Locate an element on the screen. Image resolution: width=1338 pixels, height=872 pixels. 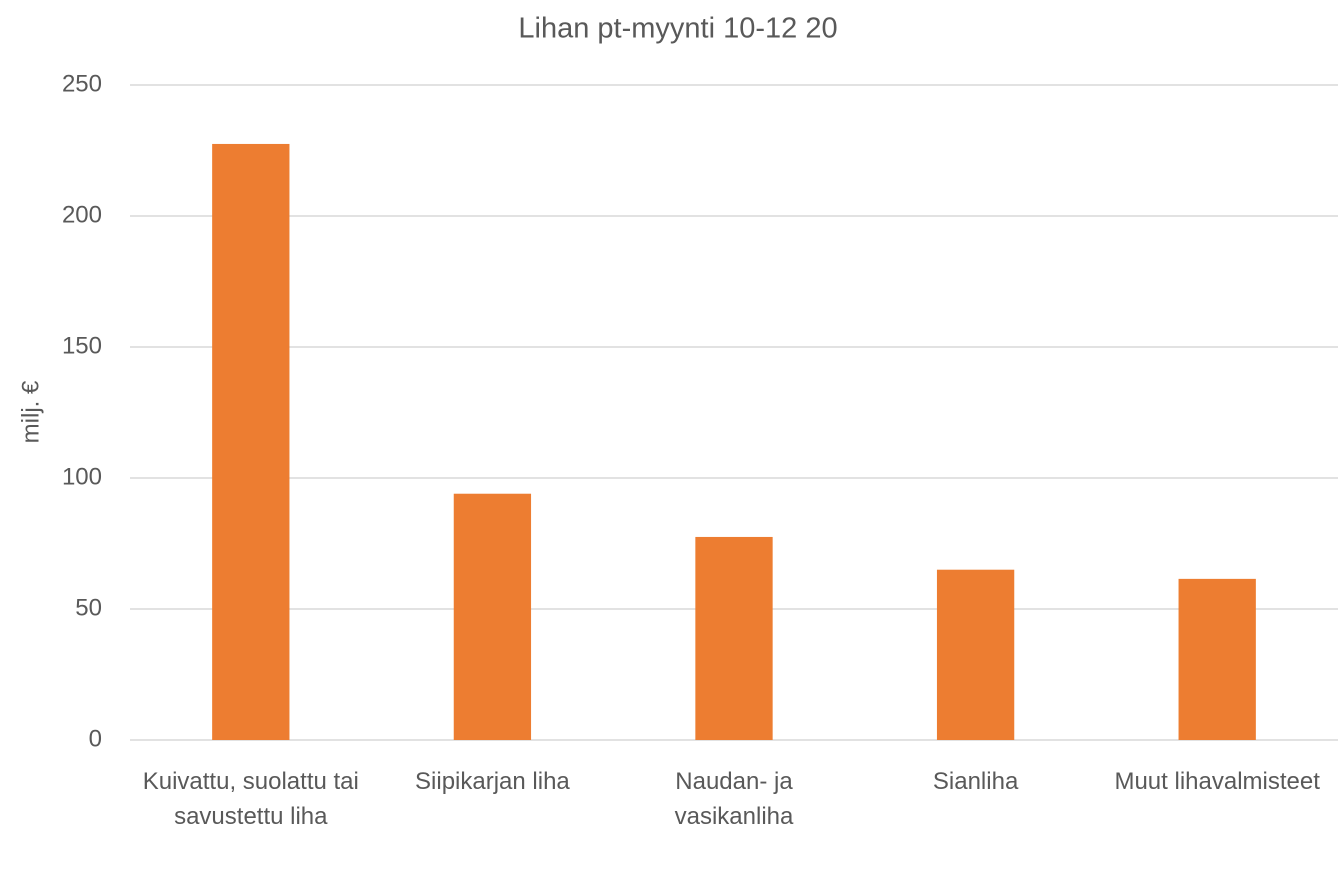
x-tick-label: Naudan- ja vasikanliha is located at coordinates (734, 799).